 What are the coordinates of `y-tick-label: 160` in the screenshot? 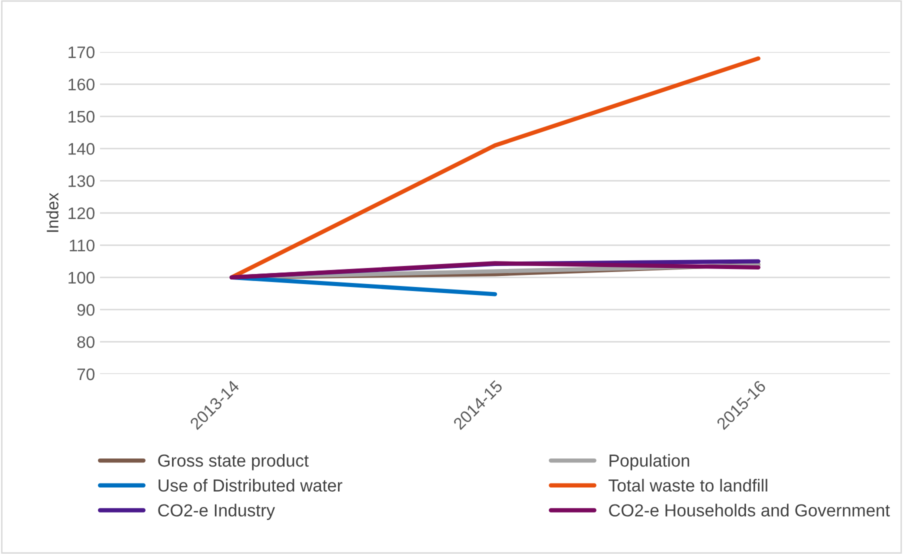 It's located at (81, 84).